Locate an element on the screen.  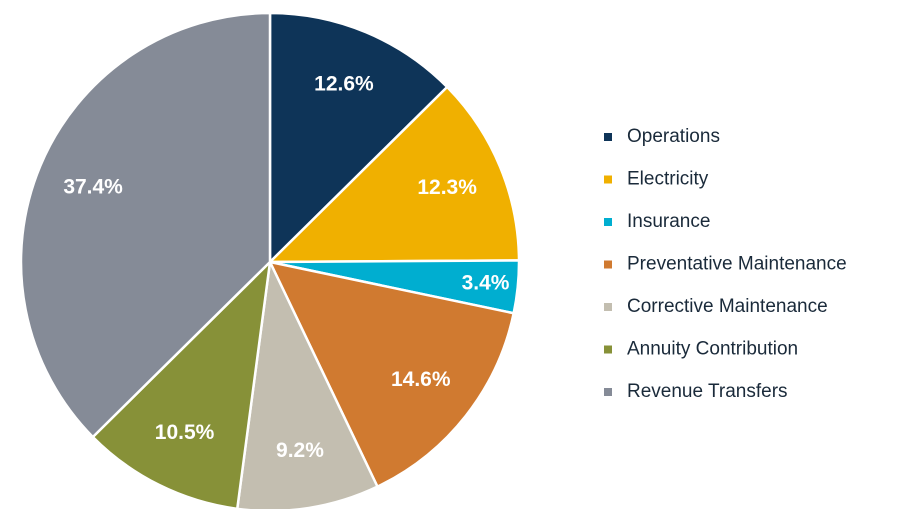
legend-label: Annuity Contribution is located at coordinates (712, 349).